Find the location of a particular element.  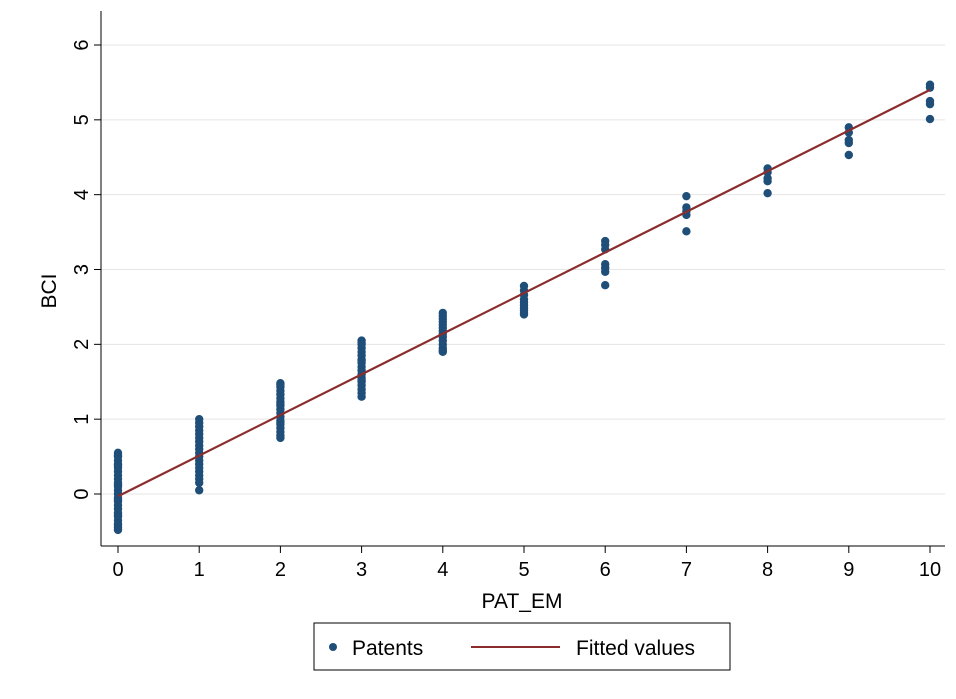

y-tick-label: 6 is located at coordinates (82, 44).